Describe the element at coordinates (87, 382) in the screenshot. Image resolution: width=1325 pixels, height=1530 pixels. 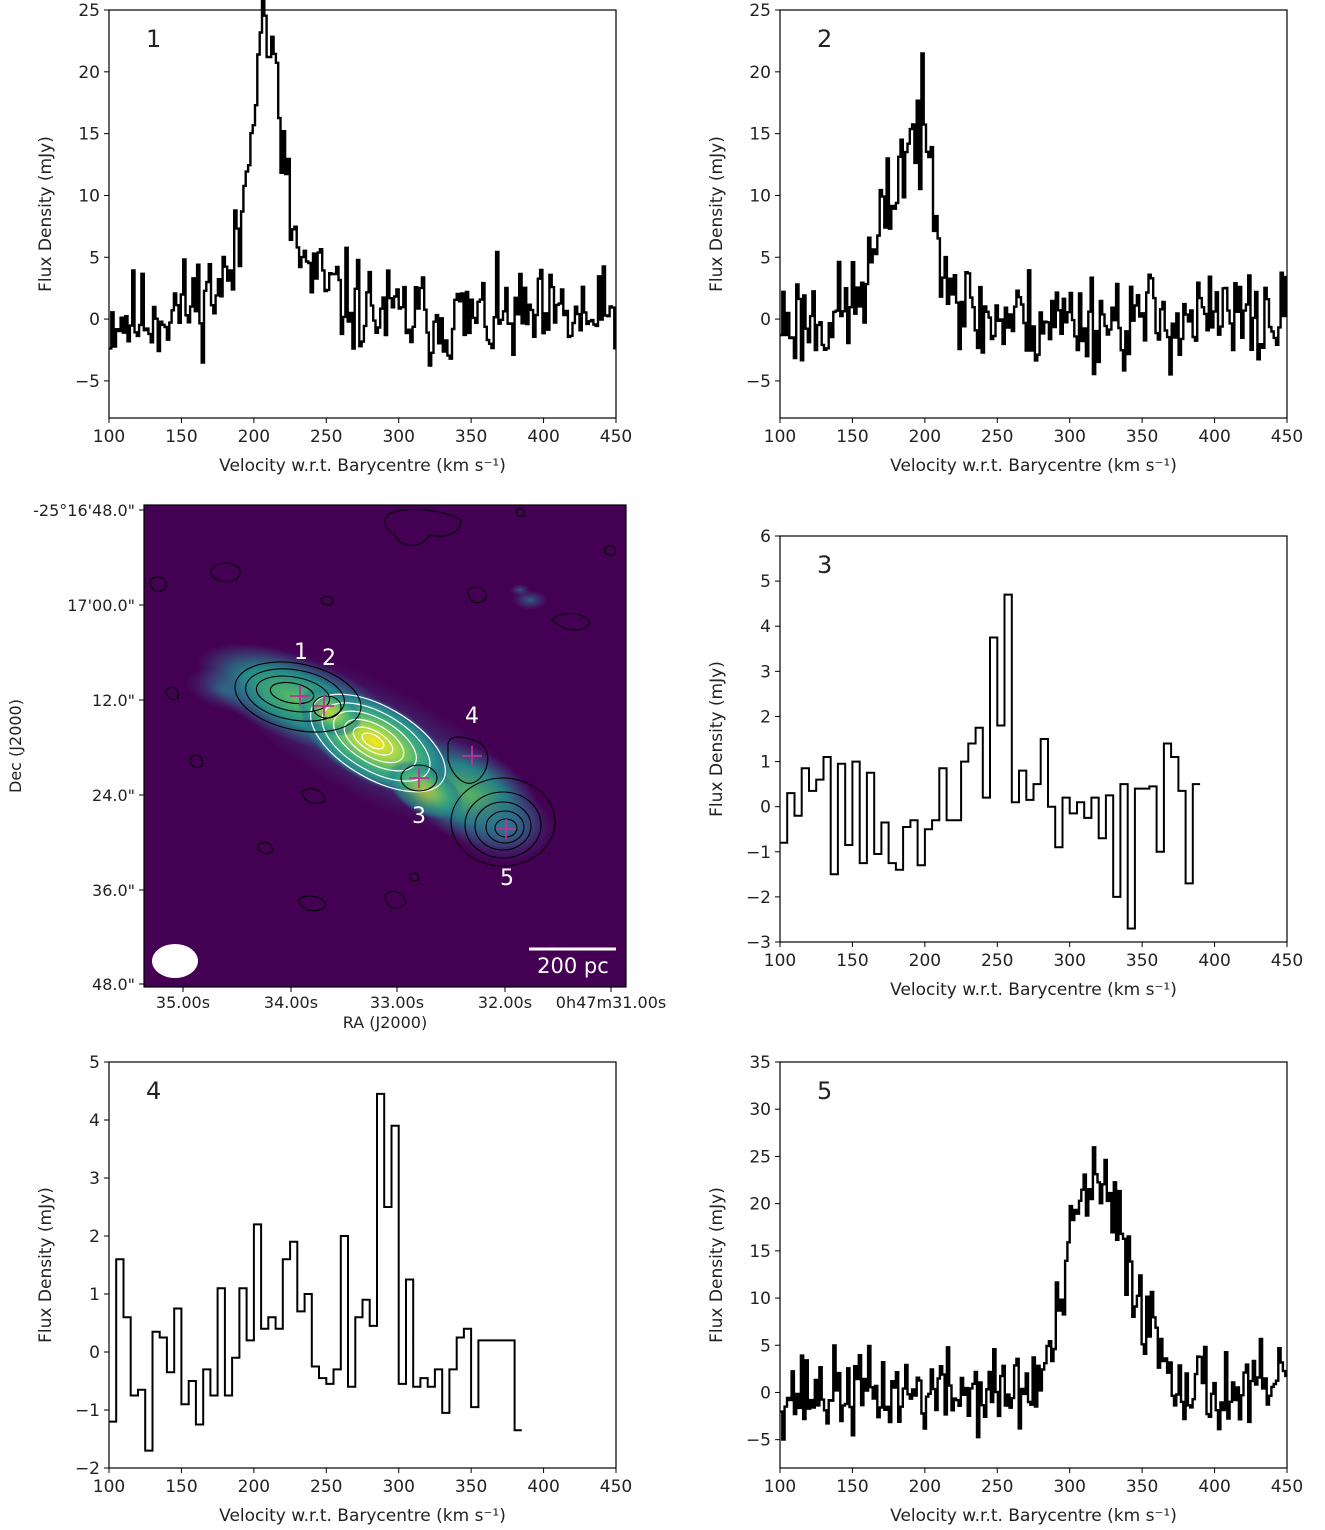
I see `y-ticklabel-1-0: −5` at that location.